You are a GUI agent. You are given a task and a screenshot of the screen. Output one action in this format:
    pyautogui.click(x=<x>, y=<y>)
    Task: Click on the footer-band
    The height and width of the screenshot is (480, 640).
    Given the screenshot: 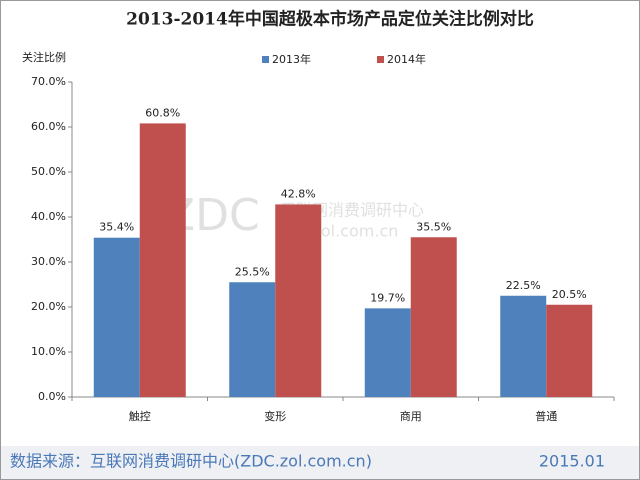 What is the action you would take?
    pyautogui.click(x=320, y=462)
    